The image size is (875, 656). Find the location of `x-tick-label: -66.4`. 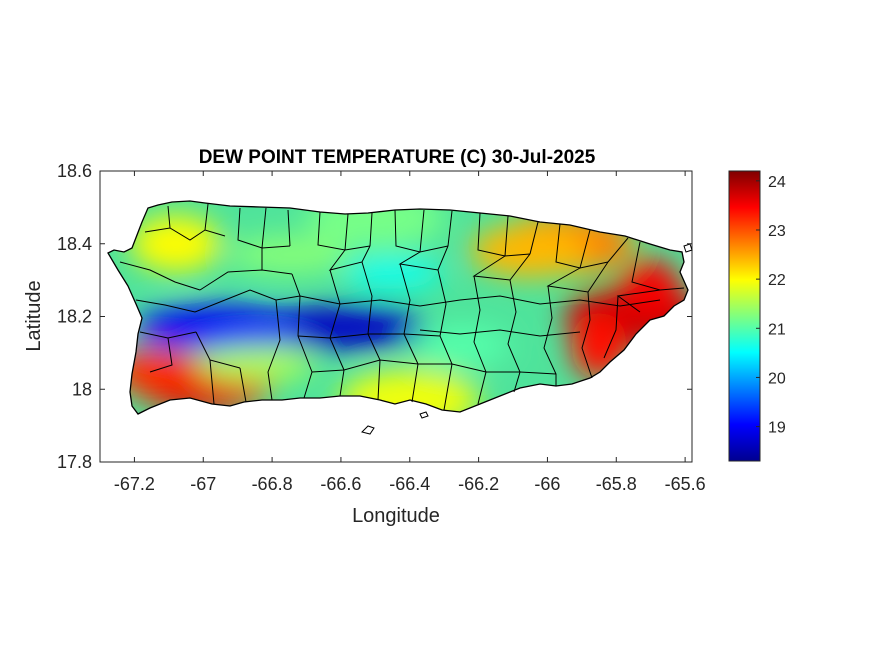

x-tick-label: -66.4 is located at coordinates (409, 484).